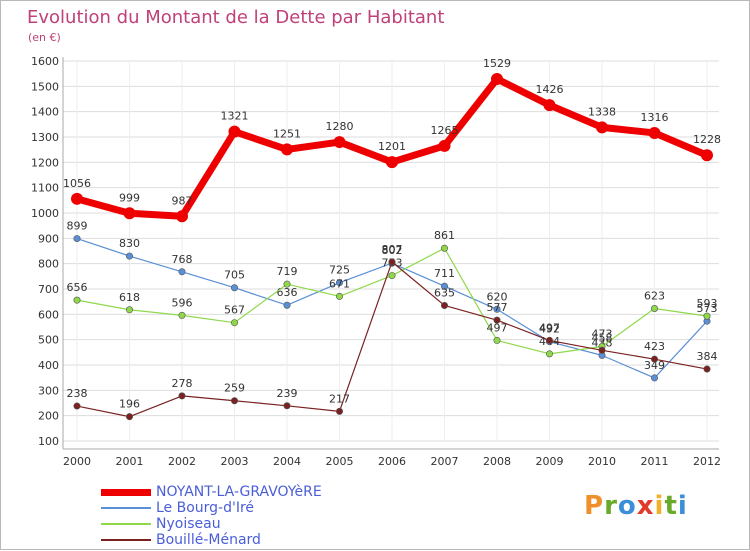 This screenshot has height=551, width=750. I want to click on y-tick-label: 1600, so click(45, 61).